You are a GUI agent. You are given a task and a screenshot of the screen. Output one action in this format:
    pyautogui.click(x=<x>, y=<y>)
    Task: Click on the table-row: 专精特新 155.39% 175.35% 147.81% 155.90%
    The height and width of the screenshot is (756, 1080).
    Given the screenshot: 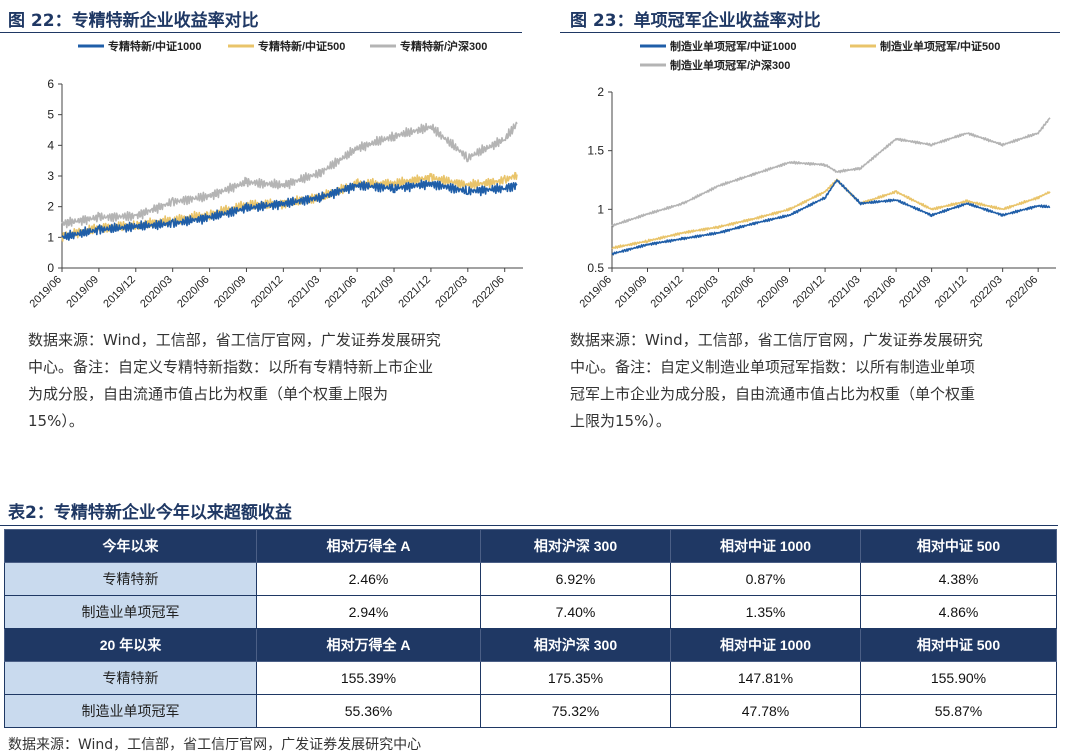 What is the action you would take?
    pyautogui.click(x=530, y=678)
    